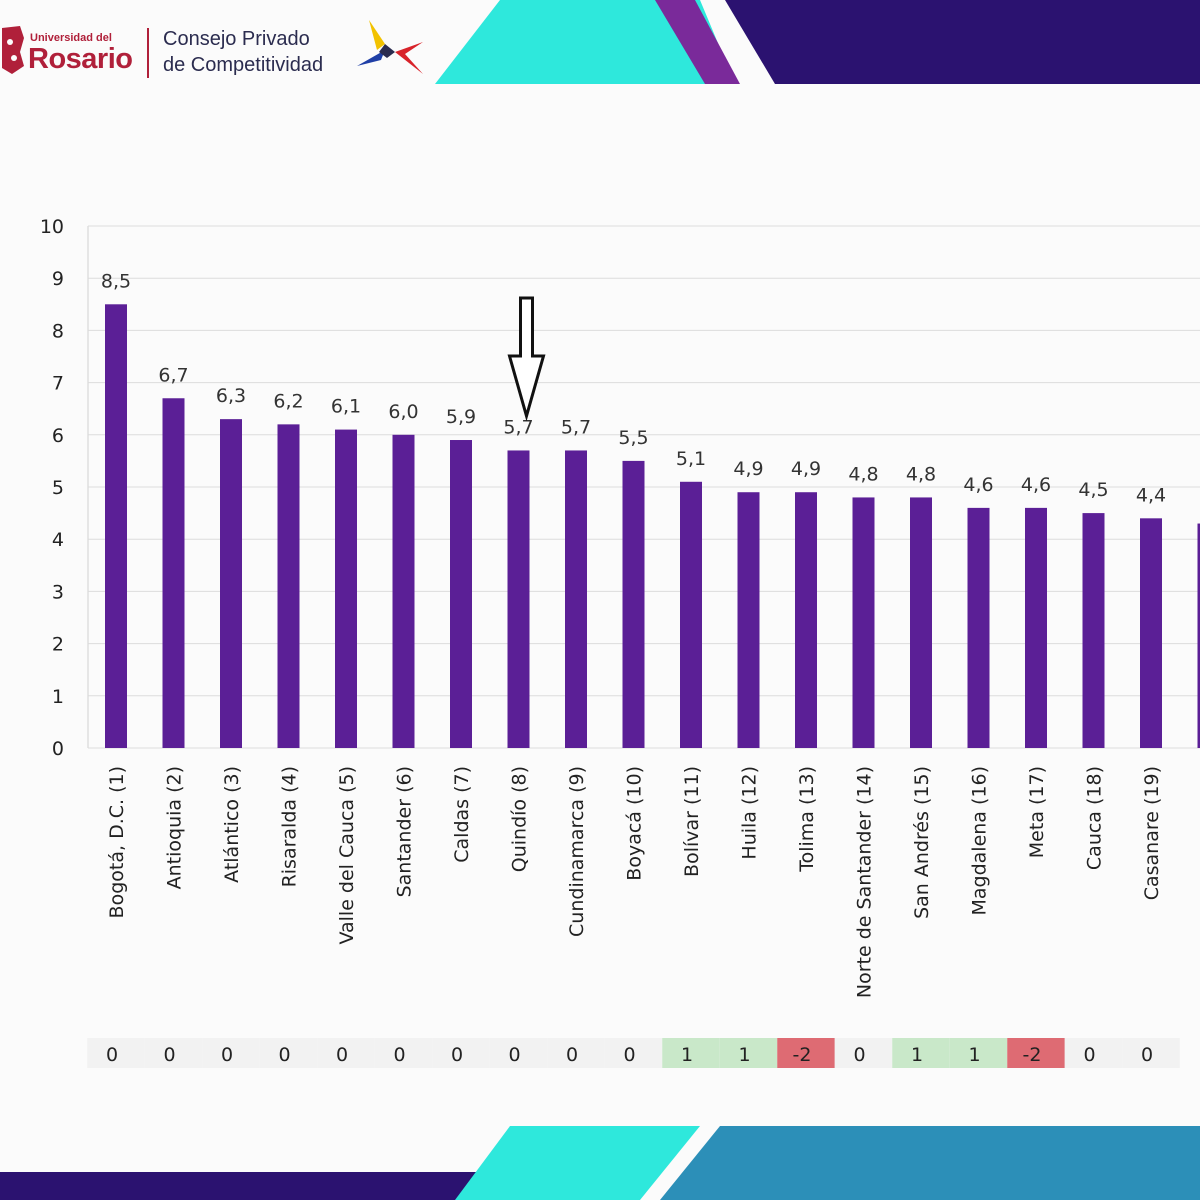  What do you see at coordinates (250, 1186) in the screenshot?
I see `footer-purple-band` at bounding box center [250, 1186].